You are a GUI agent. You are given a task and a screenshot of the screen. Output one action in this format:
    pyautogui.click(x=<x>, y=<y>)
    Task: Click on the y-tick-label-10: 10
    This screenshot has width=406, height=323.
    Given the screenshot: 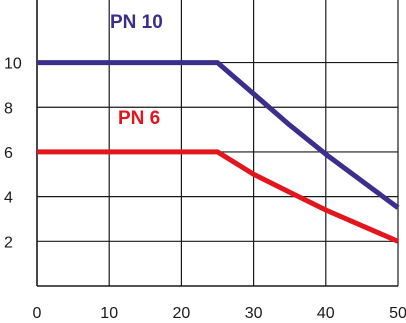 What is the action you would take?
    pyautogui.click(x=13, y=64)
    